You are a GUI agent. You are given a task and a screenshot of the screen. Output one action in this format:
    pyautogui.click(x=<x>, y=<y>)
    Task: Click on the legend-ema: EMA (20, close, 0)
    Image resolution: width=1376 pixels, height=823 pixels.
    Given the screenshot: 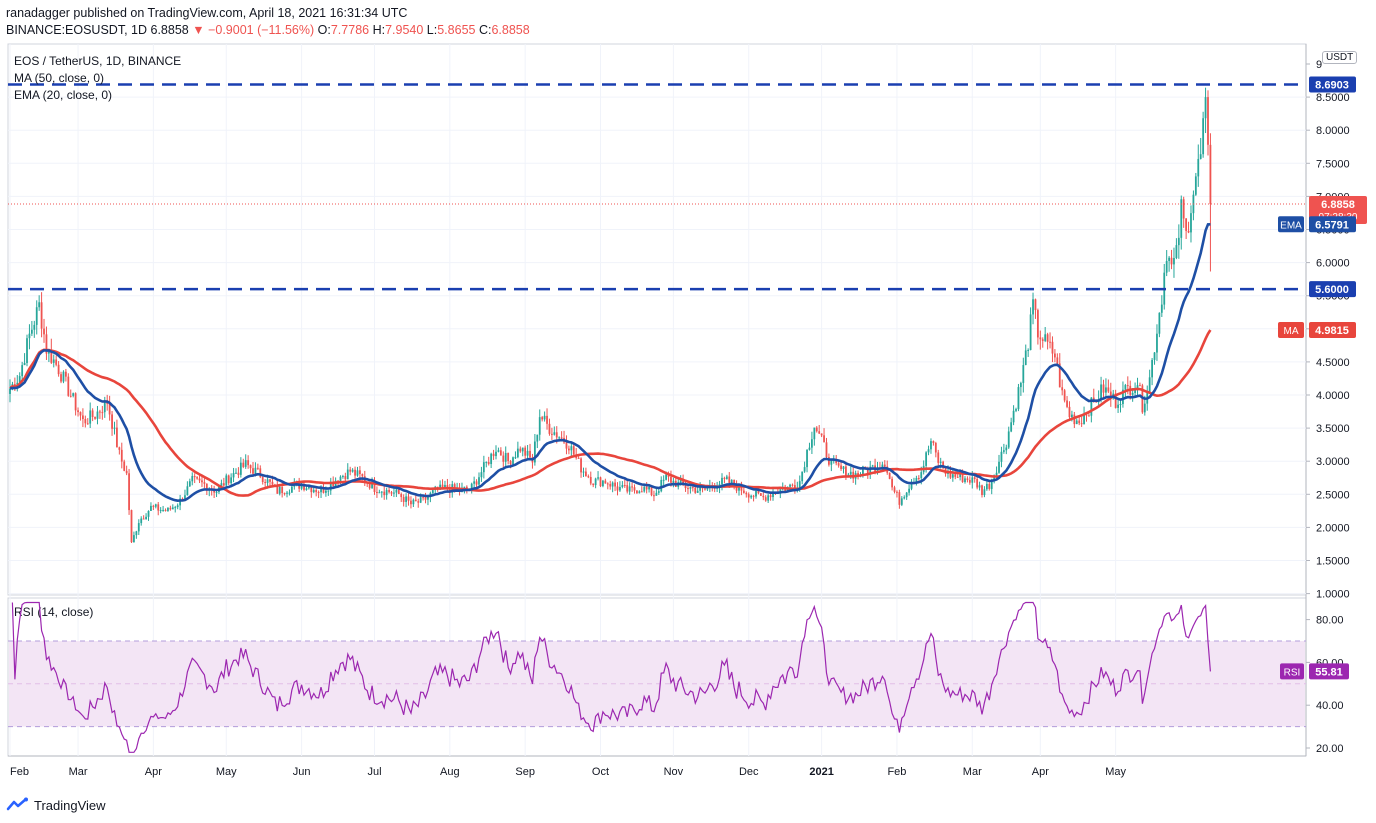 What is the action you would take?
    pyautogui.click(x=63, y=95)
    